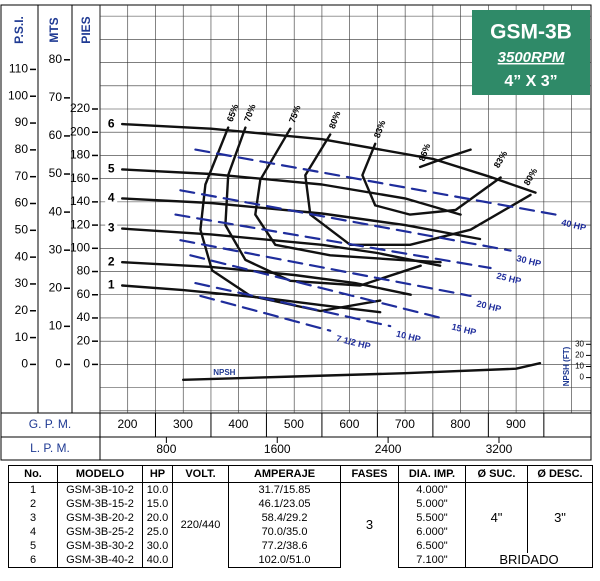  What do you see at coordinates (56, 249) in the screenshot?
I see `mts-tick-label: 30` at bounding box center [56, 249].